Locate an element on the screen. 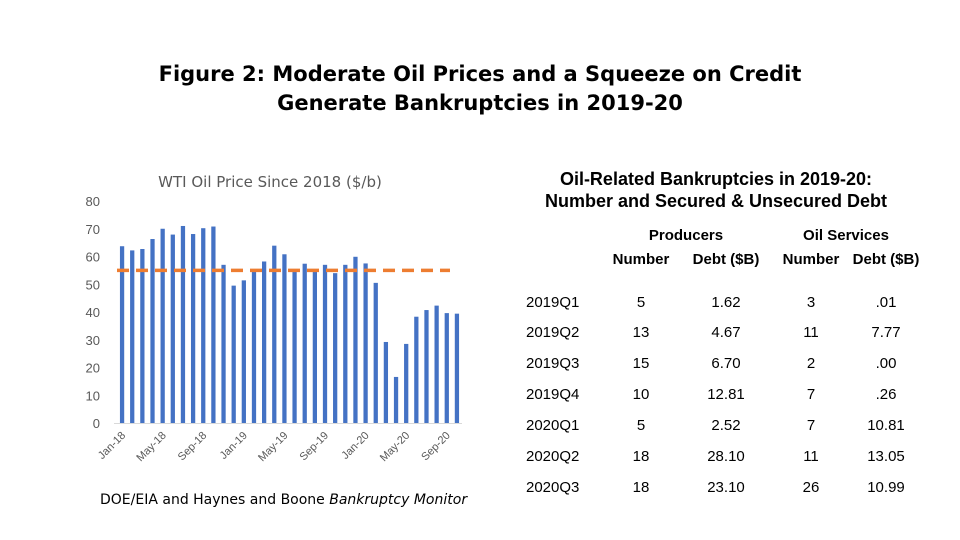  quarter-cell: 2020Q3 is located at coordinates (553, 487).